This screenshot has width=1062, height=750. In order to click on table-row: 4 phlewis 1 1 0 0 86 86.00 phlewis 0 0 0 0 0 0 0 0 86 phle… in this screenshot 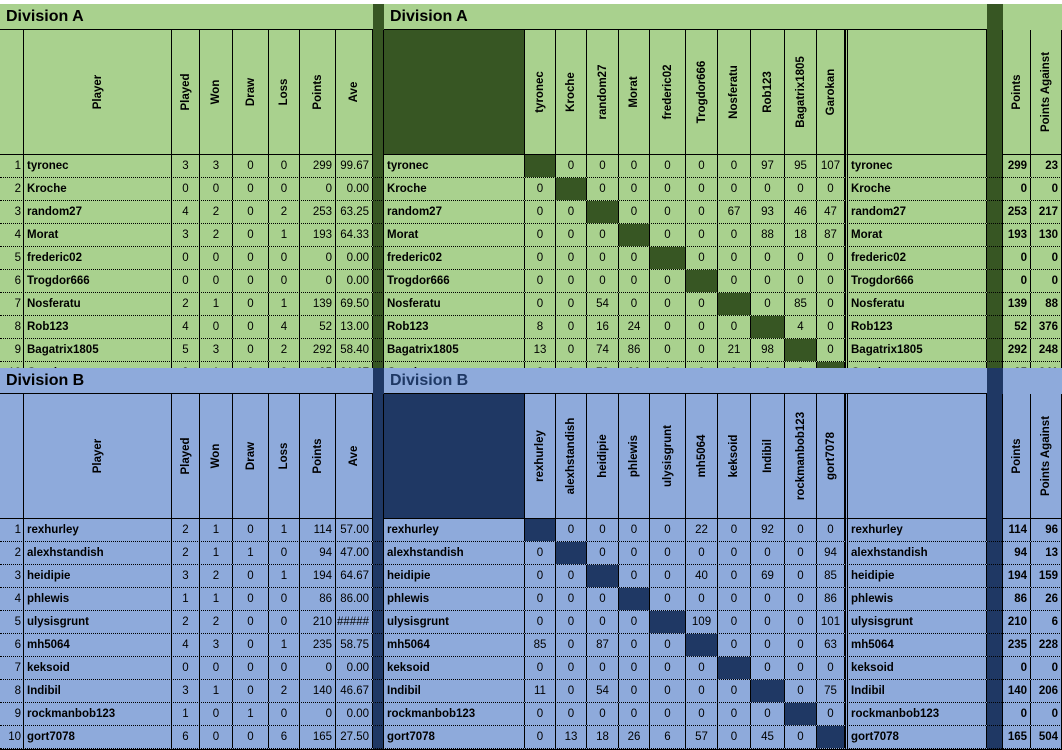, I will do `click(531, 599)`.